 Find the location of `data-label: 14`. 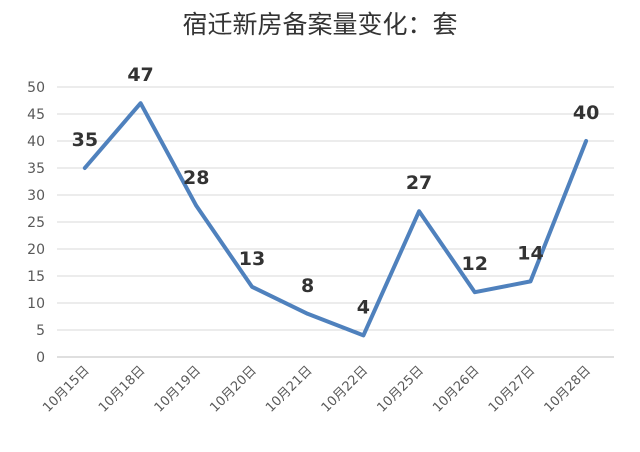

data-label: 14 is located at coordinates (530, 253).